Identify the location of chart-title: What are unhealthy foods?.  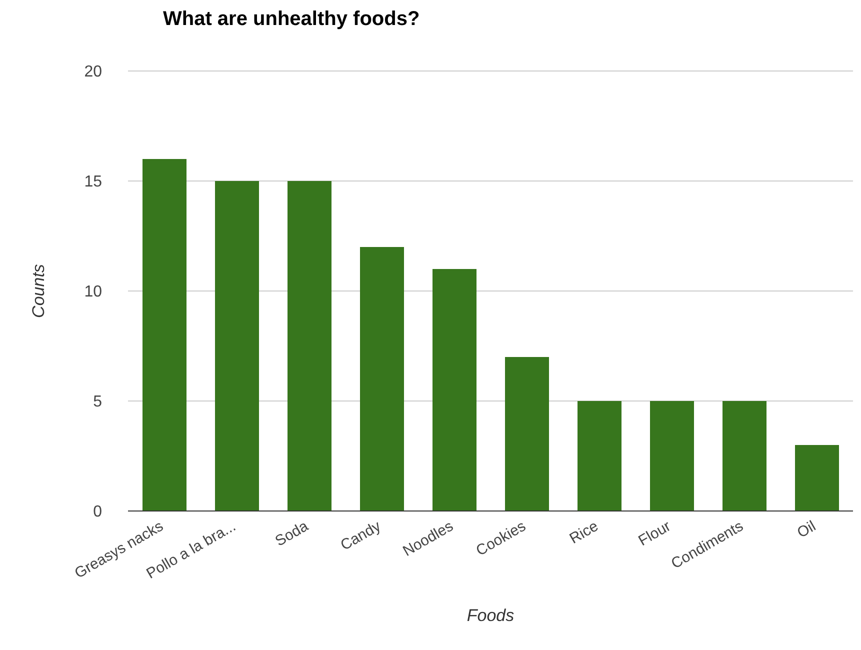
(292, 19).